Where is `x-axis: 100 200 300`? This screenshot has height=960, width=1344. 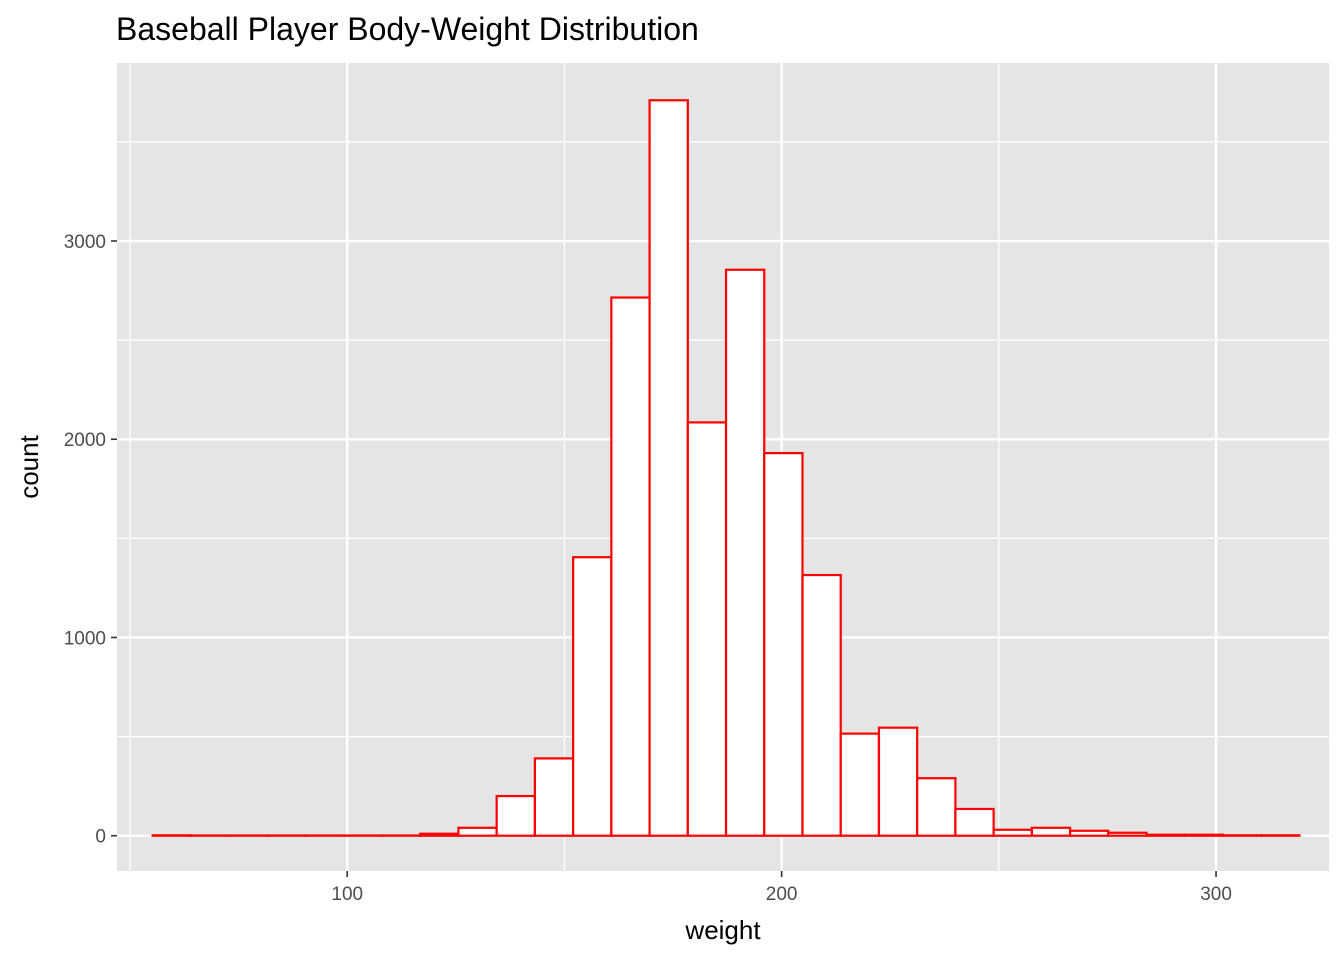 x-axis: 100 200 300 is located at coordinates (781, 888).